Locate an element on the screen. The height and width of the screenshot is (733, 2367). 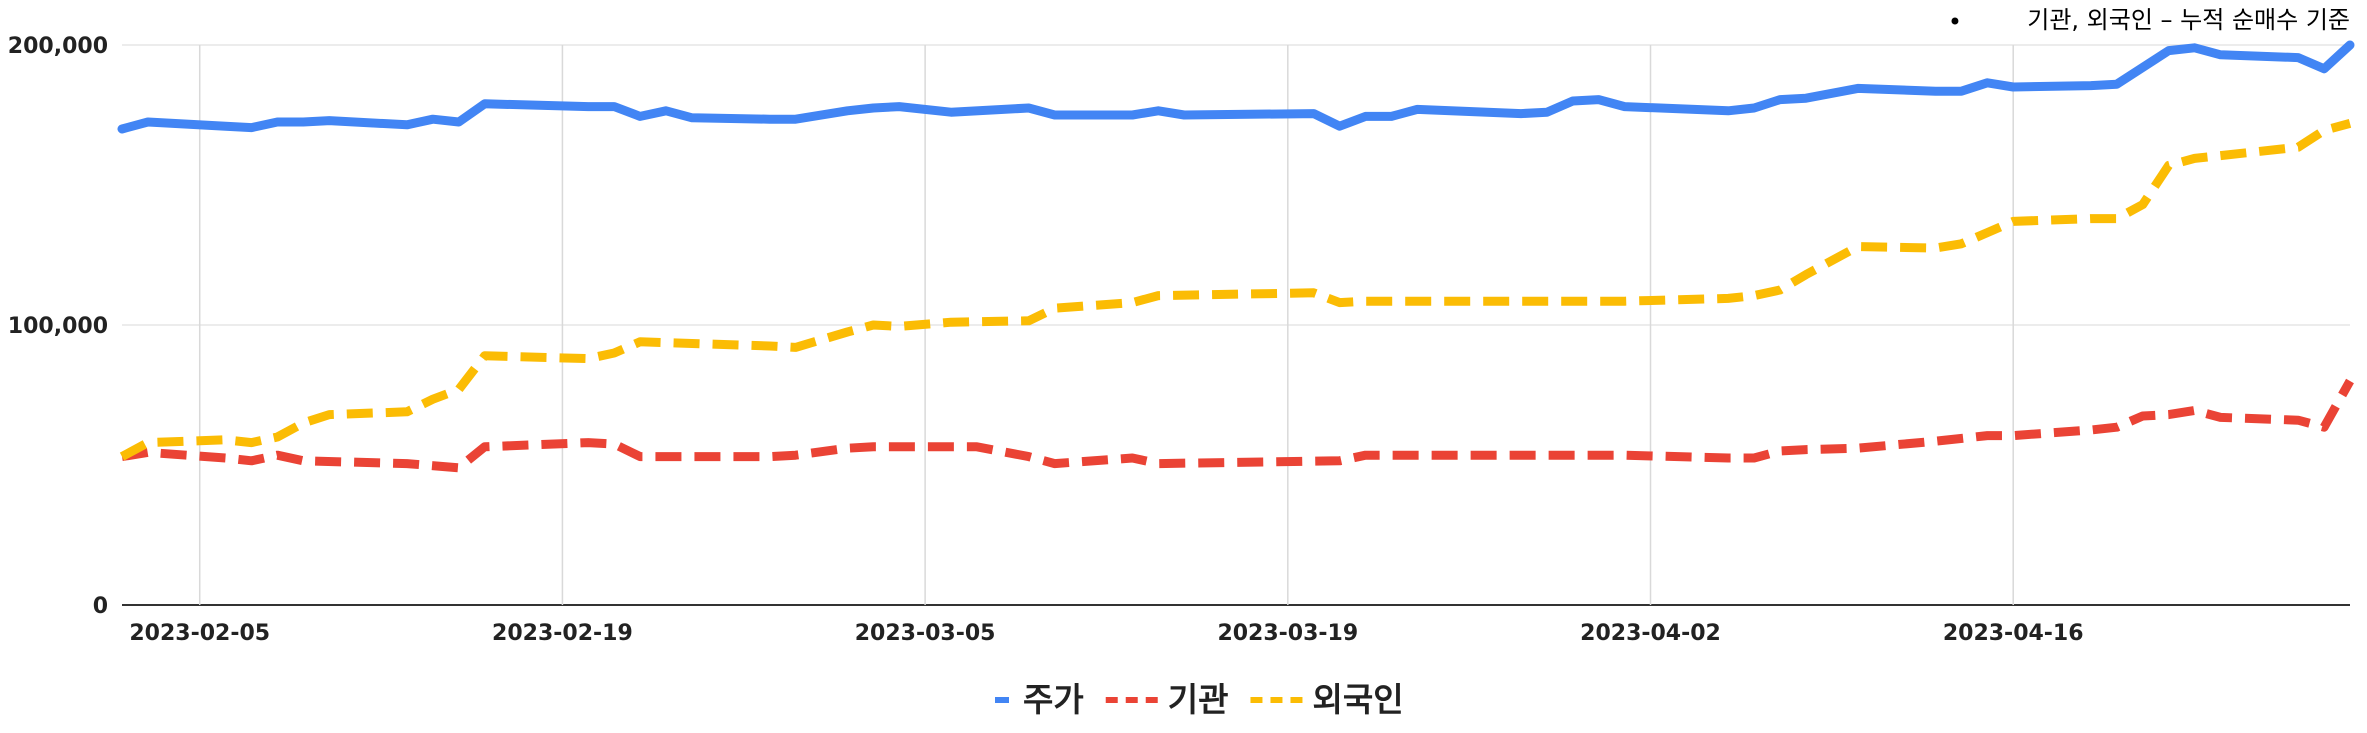
series-line-기관 is located at coordinates (1237, 425).